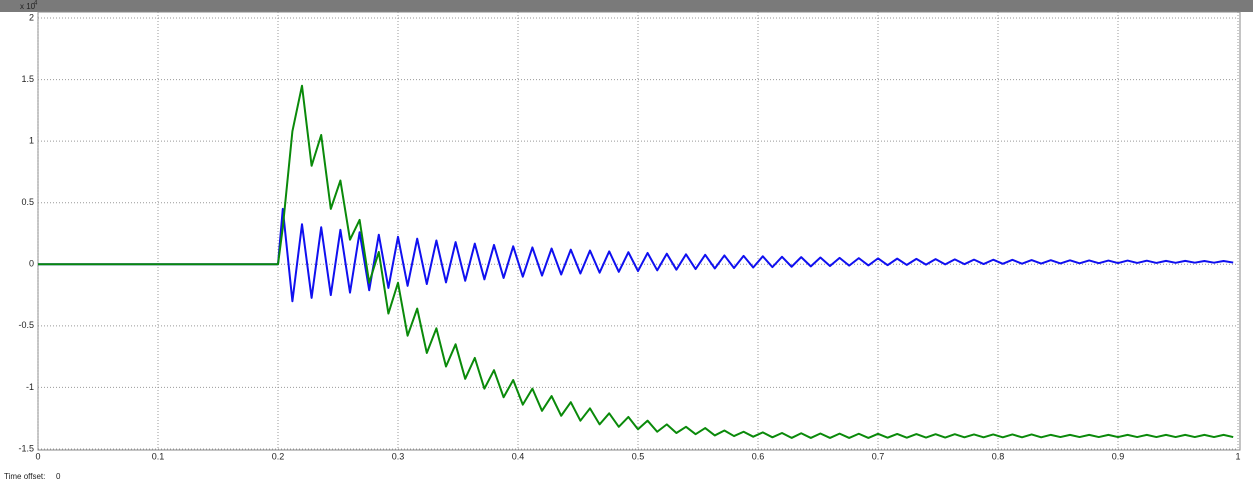  Describe the element at coordinates (27, 202) in the screenshot. I see `y-tick-label: 0.5` at that location.